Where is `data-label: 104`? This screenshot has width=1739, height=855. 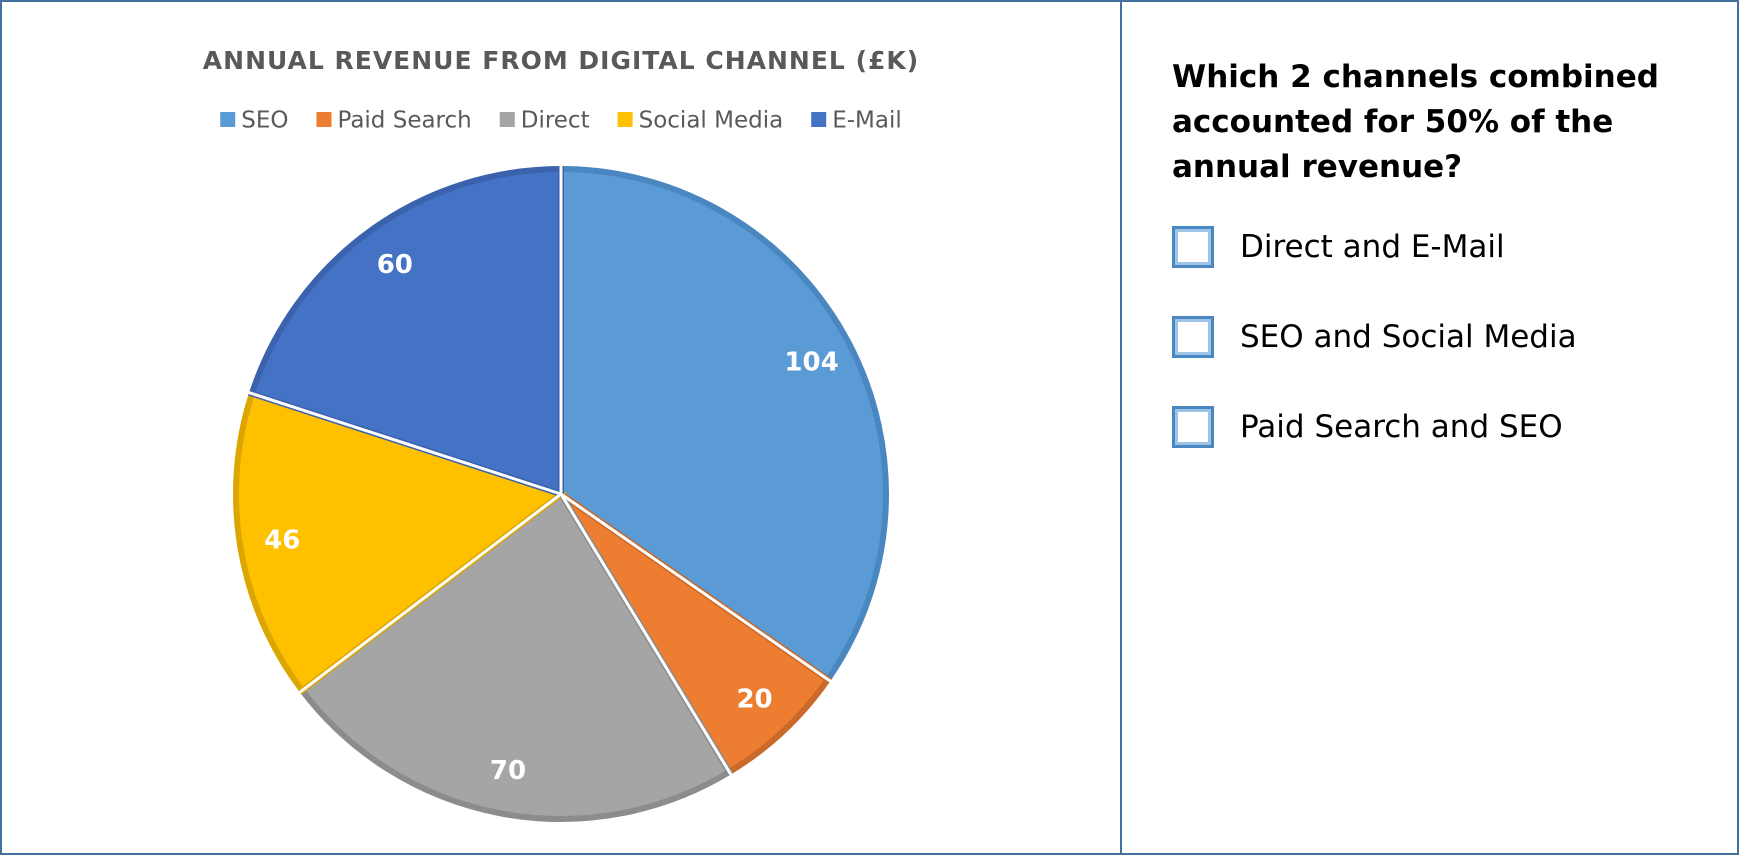
data-label: 104 is located at coordinates (811, 363).